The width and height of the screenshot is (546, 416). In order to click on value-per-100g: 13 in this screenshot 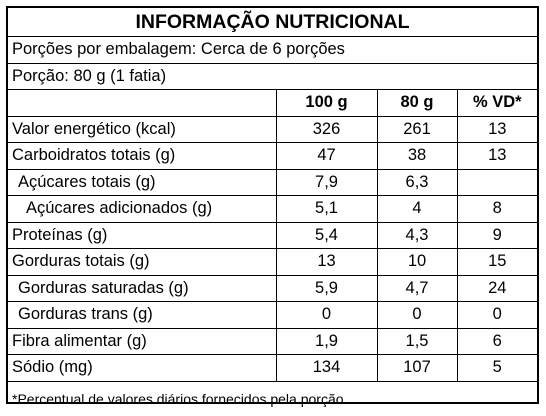, I will do `click(326, 262)`.